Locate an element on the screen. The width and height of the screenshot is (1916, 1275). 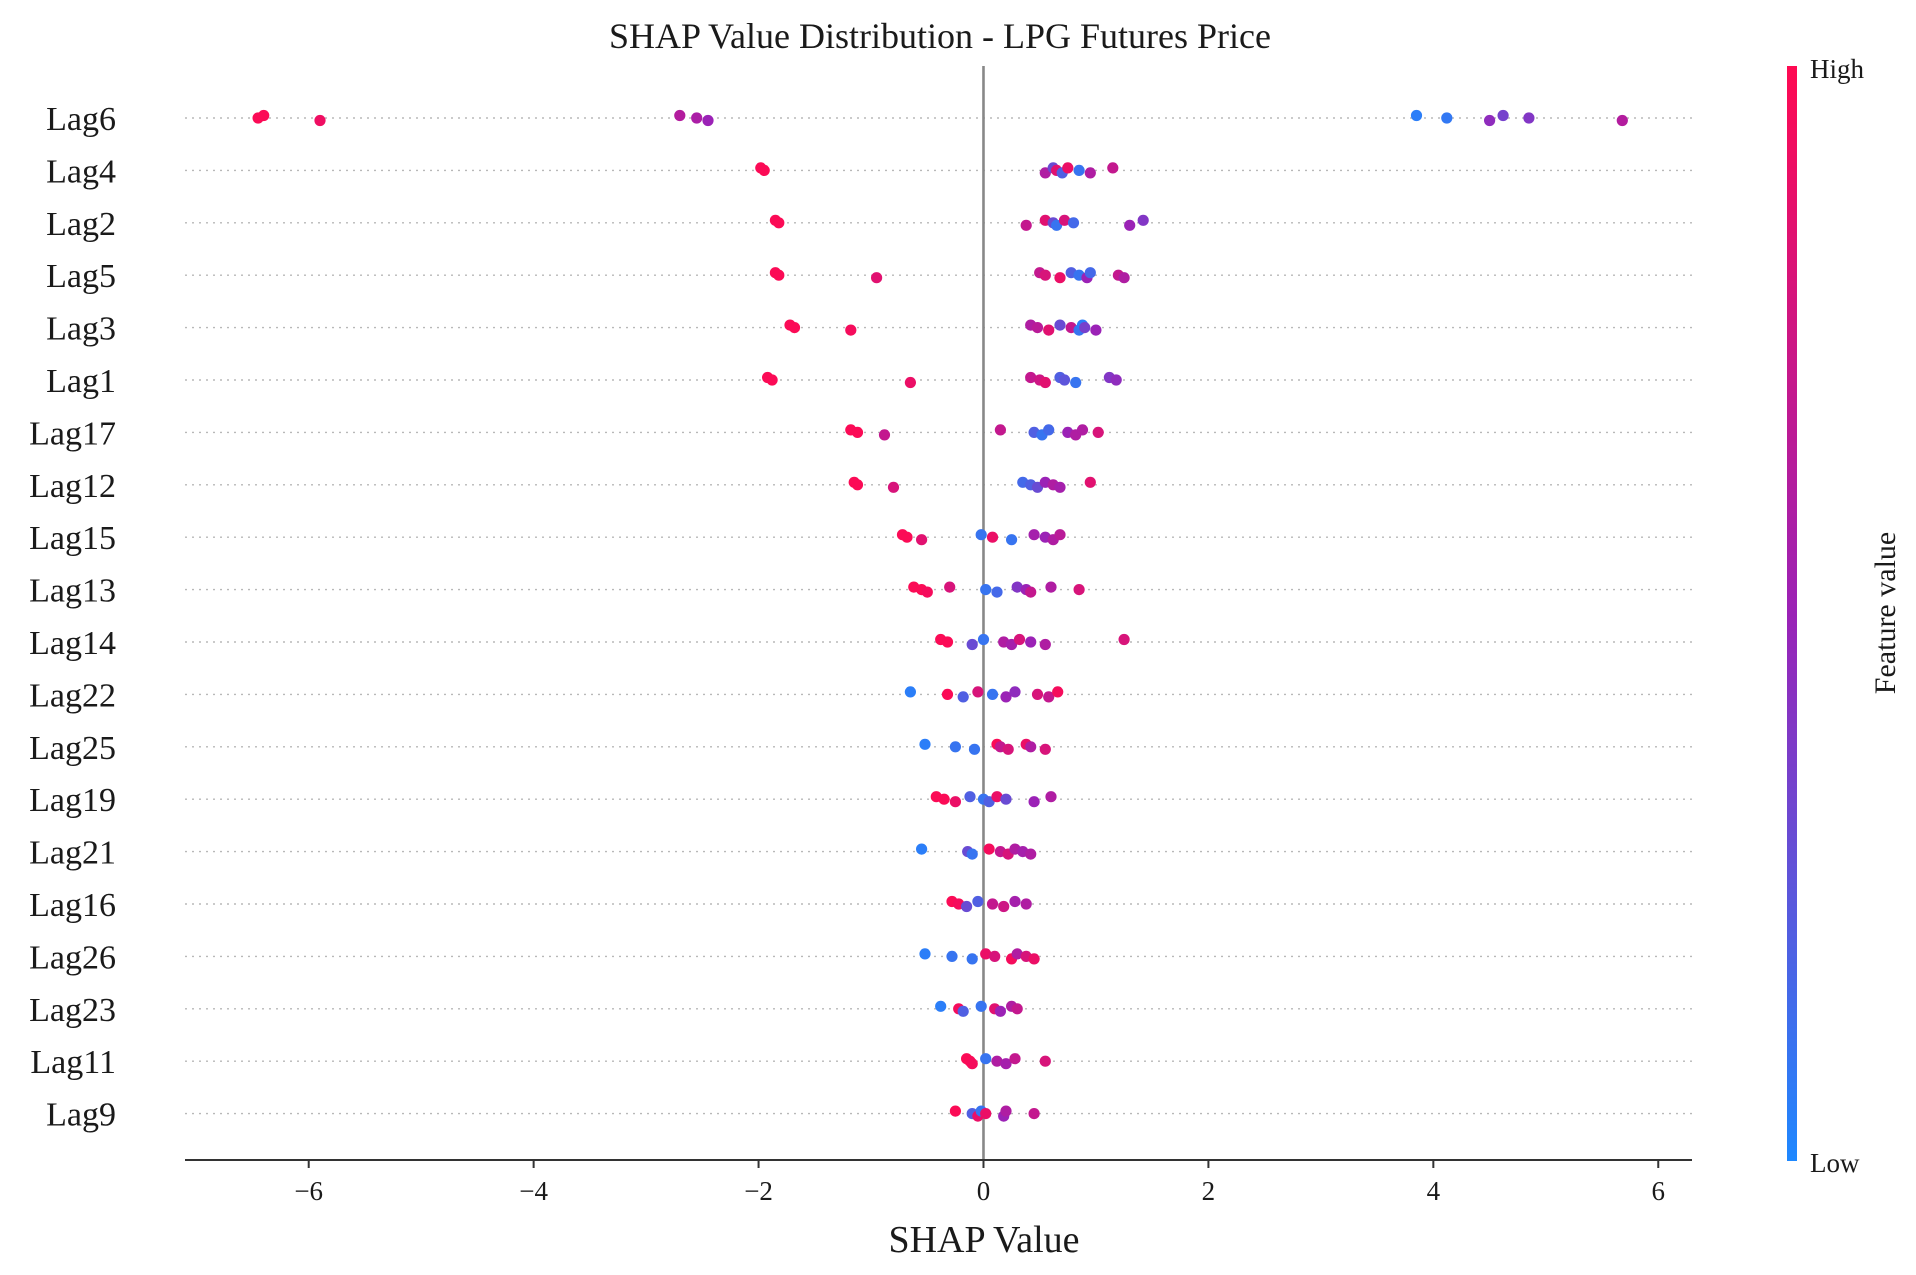
colorbar-high-label: High is located at coordinates (1837, 69).